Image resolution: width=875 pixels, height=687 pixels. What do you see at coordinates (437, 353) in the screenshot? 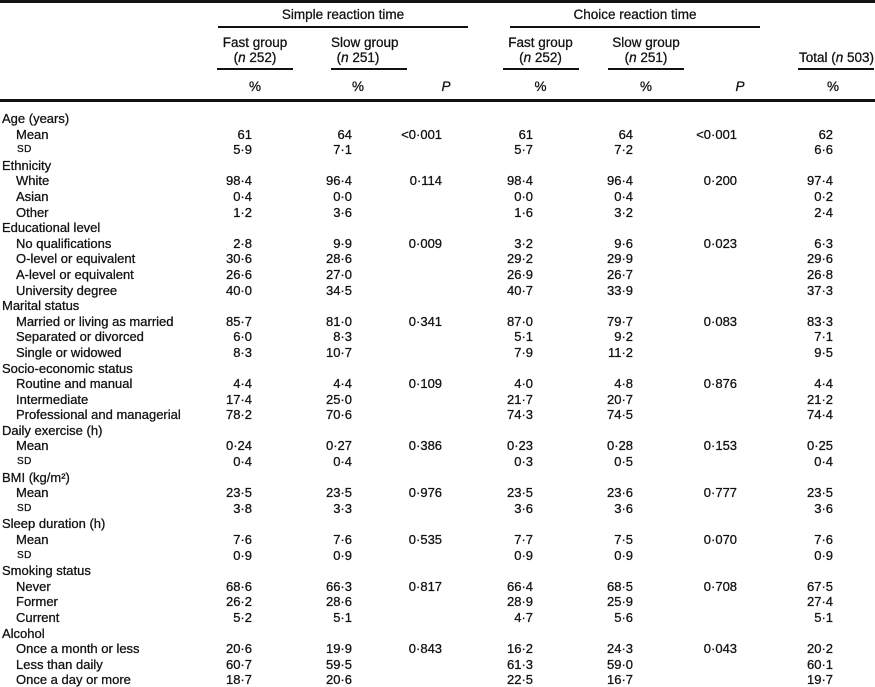
I see `table-row: Single or widowed 8·3 10·7 7·9 11·2 9·5` at bounding box center [437, 353].